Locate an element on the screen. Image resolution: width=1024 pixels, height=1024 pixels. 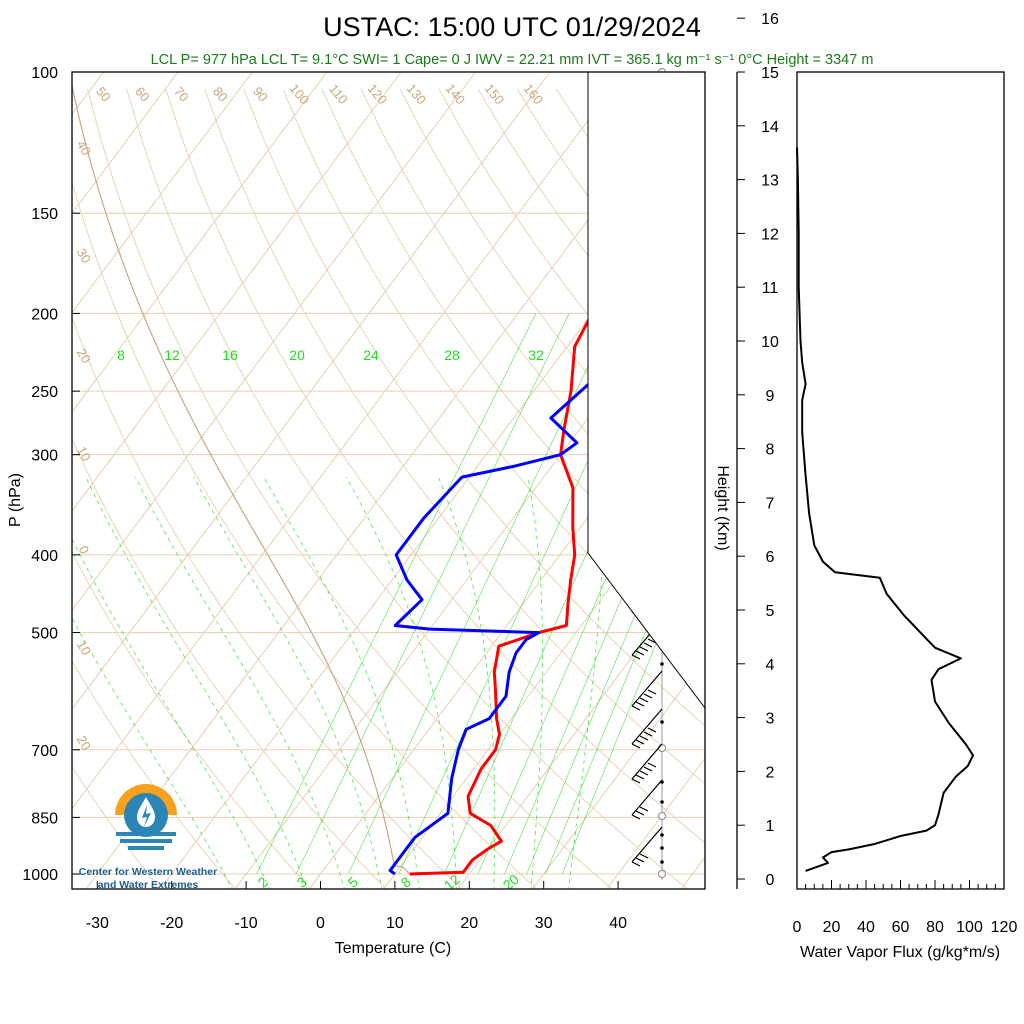
flux-x-tick-label: 100 is located at coordinates (969, 927).